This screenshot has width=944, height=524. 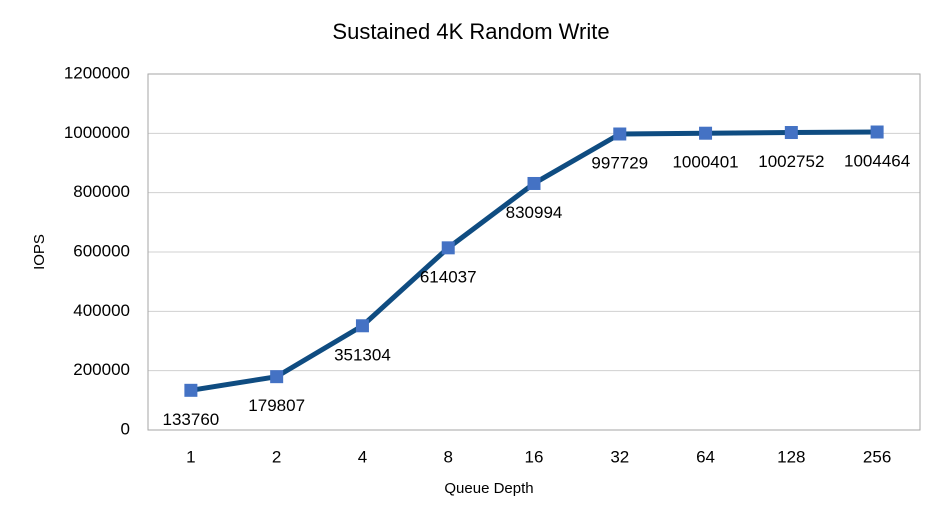 What do you see at coordinates (276, 405) in the screenshot?
I see `data-label: 179807` at bounding box center [276, 405].